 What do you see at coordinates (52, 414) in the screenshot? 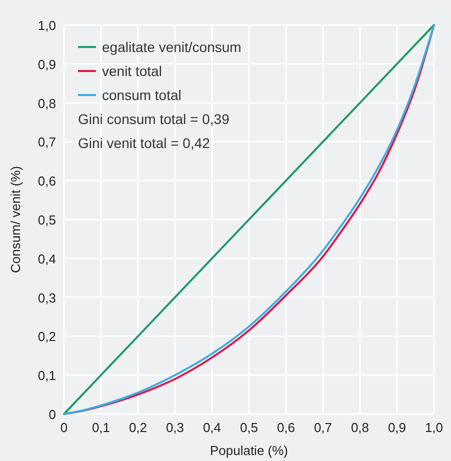
I see `y-tick-label: 0` at bounding box center [52, 414].